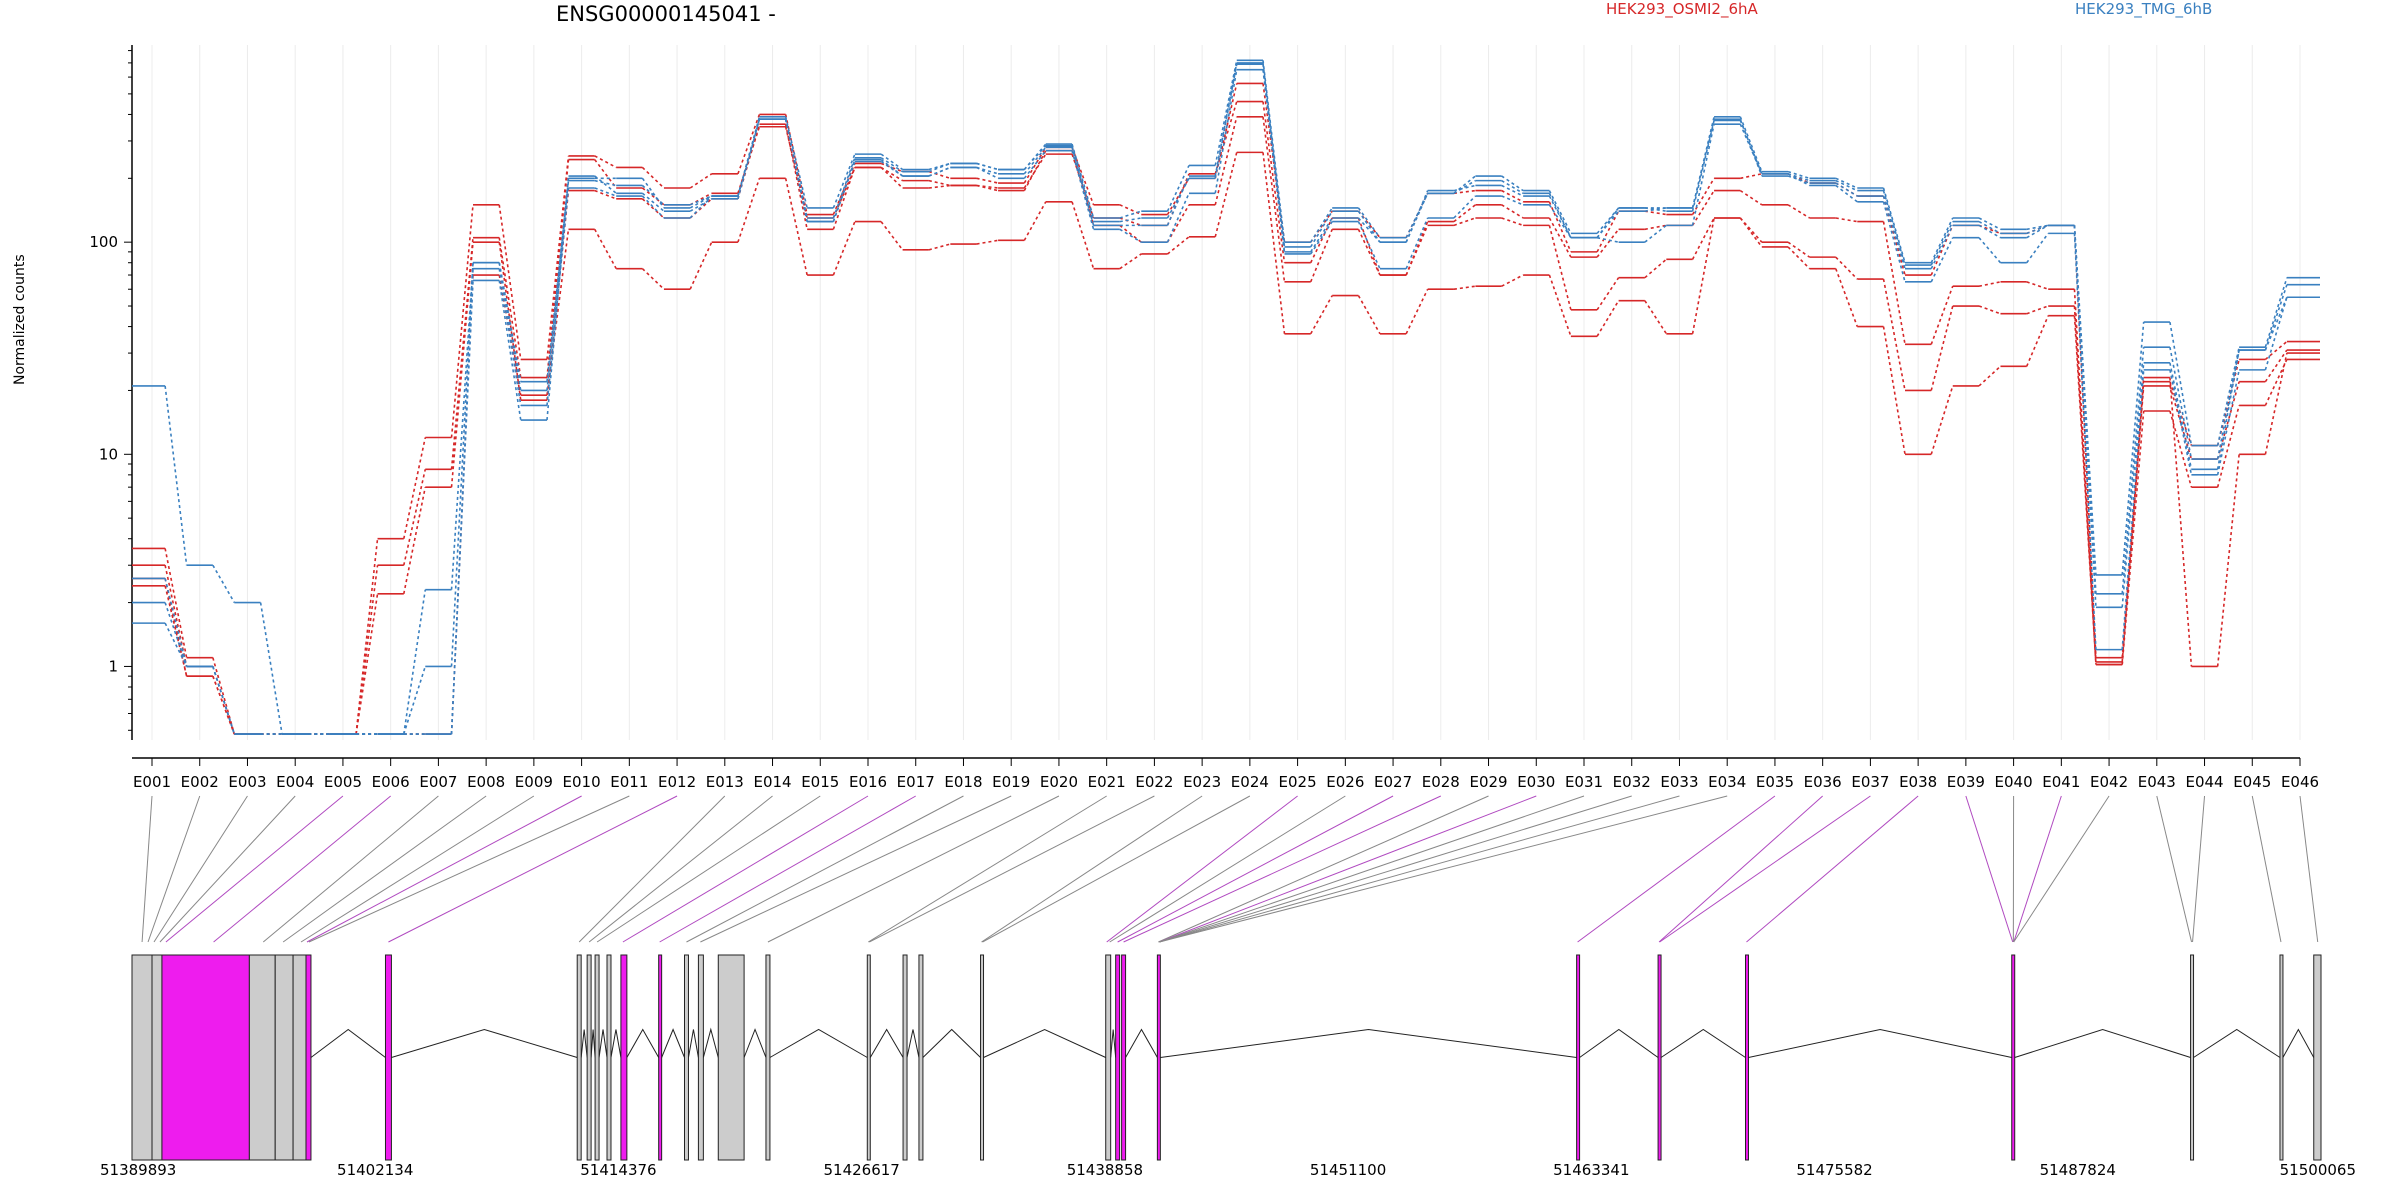  What do you see at coordinates (1536, 782) in the screenshot?
I see `x-tick-label: E030` at bounding box center [1536, 782].